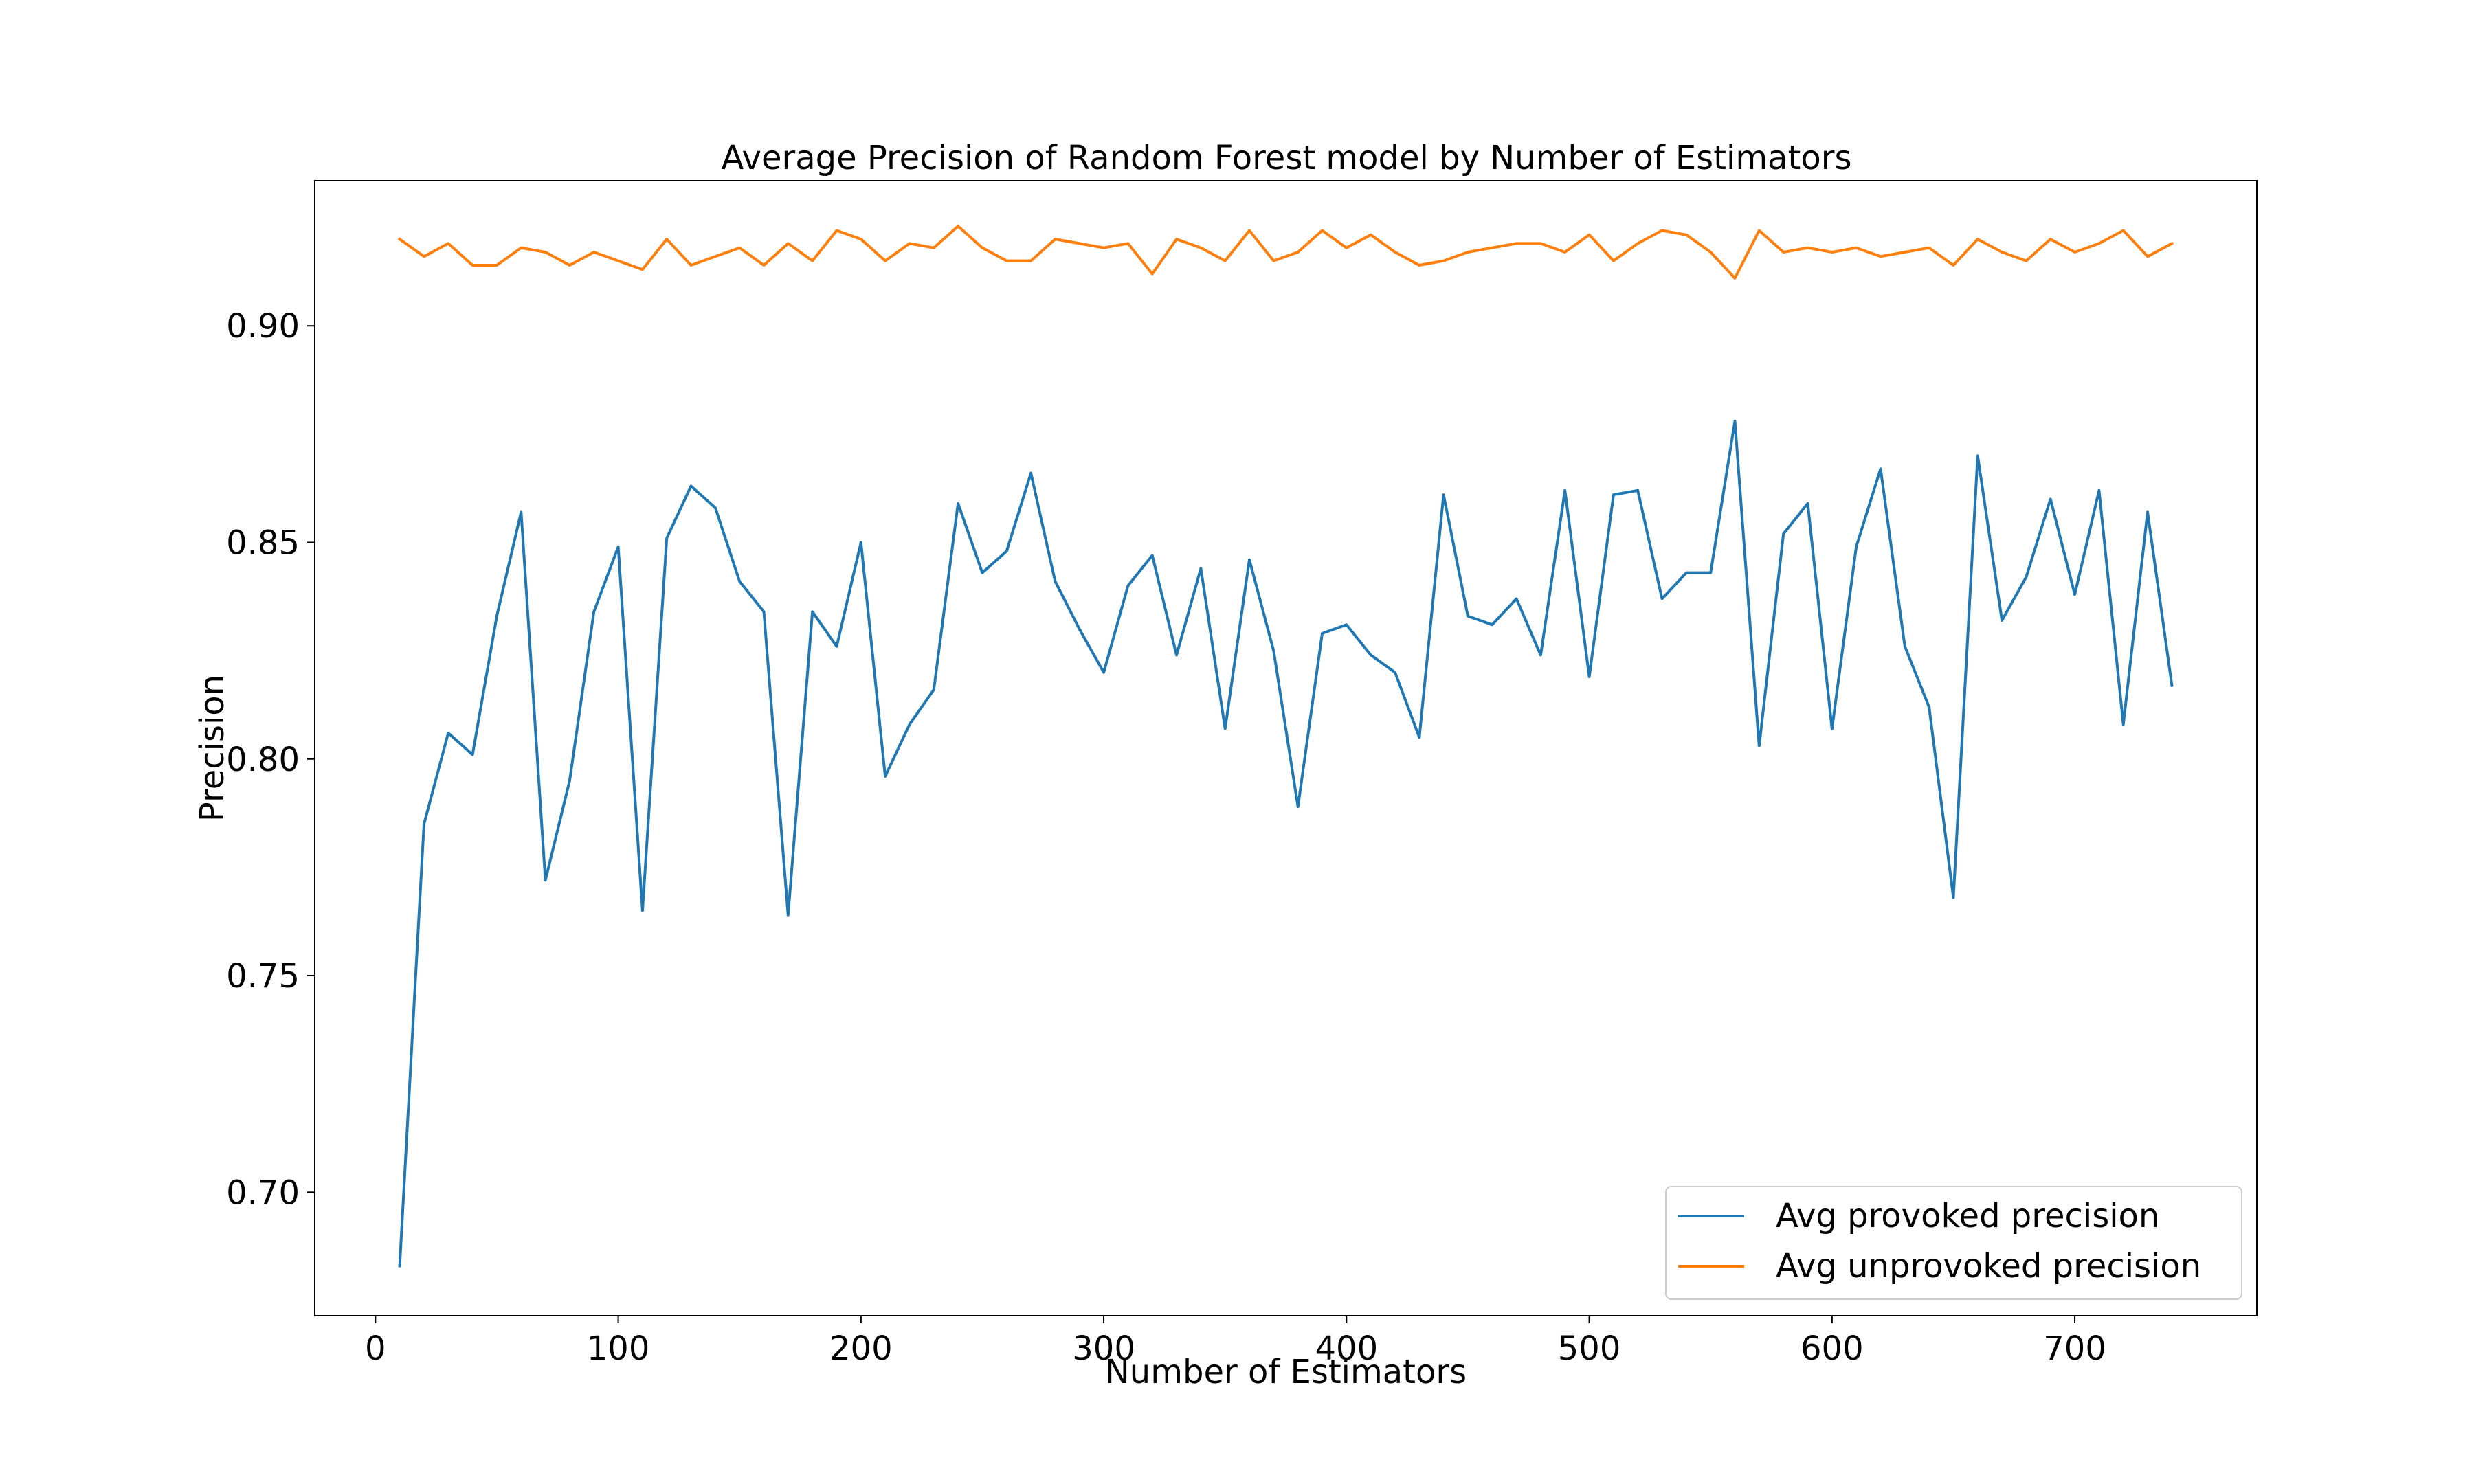 This screenshot has width=2474, height=1484. What do you see at coordinates (375, 1348) in the screenshot?
I see `x-tick-label: 0` at bounding box center [375, 1348].